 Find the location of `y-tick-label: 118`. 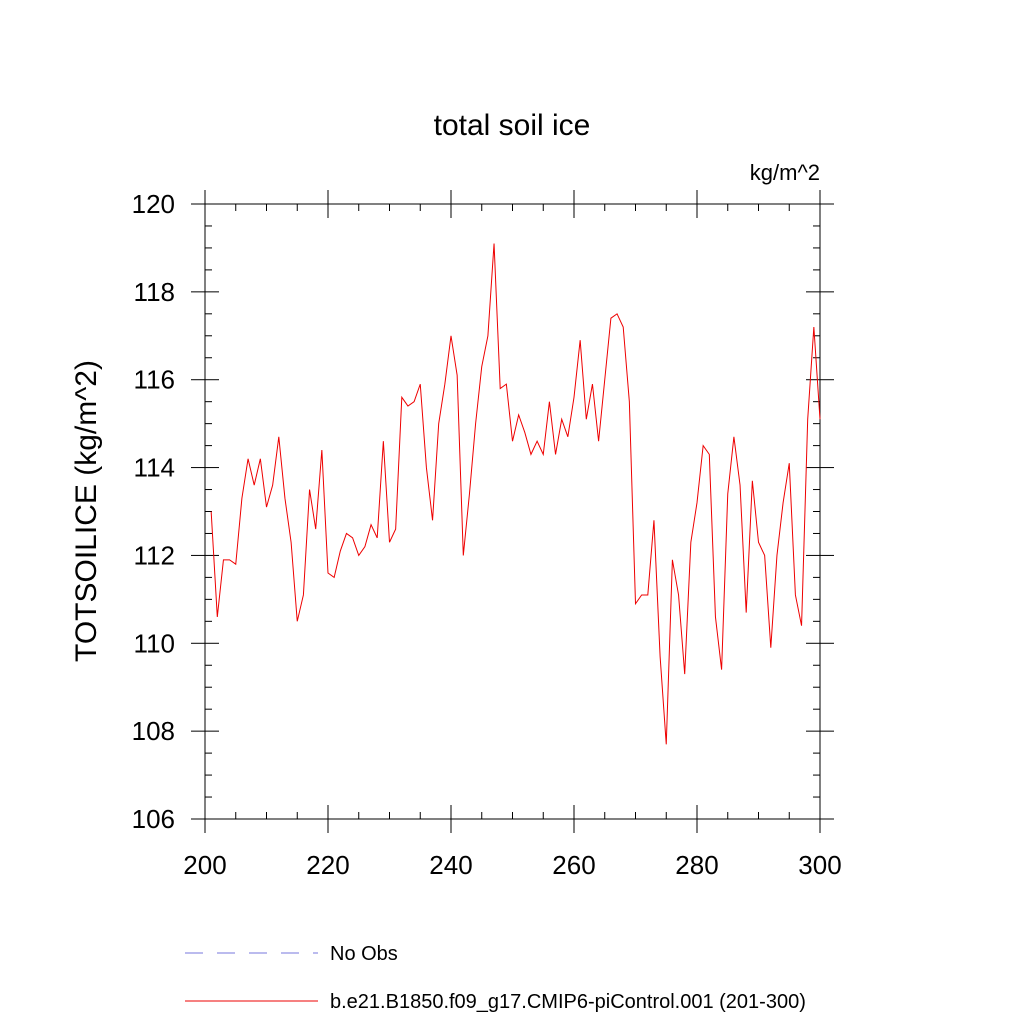

y-tick-label: 118 is located at coordinates (154, 292).